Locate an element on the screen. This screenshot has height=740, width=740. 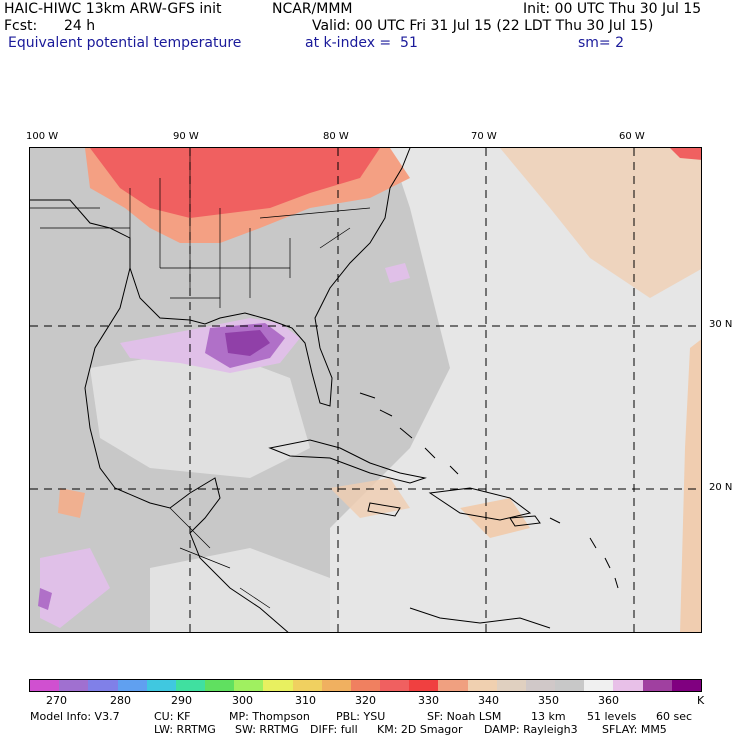
footer-timestep: 60 sec is located at coordinates (674, 716).